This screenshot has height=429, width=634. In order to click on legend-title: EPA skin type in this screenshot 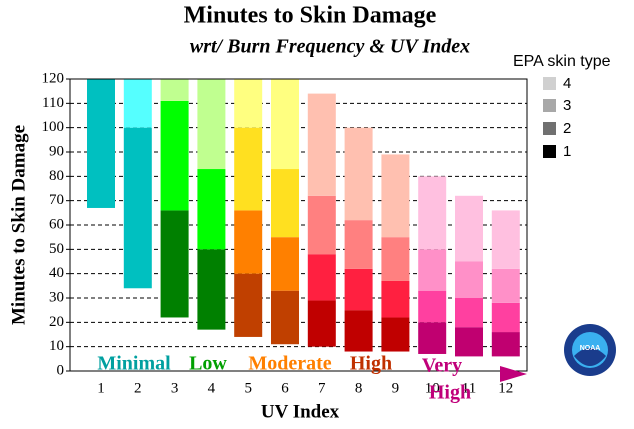, I will do `click(562, 61)`.